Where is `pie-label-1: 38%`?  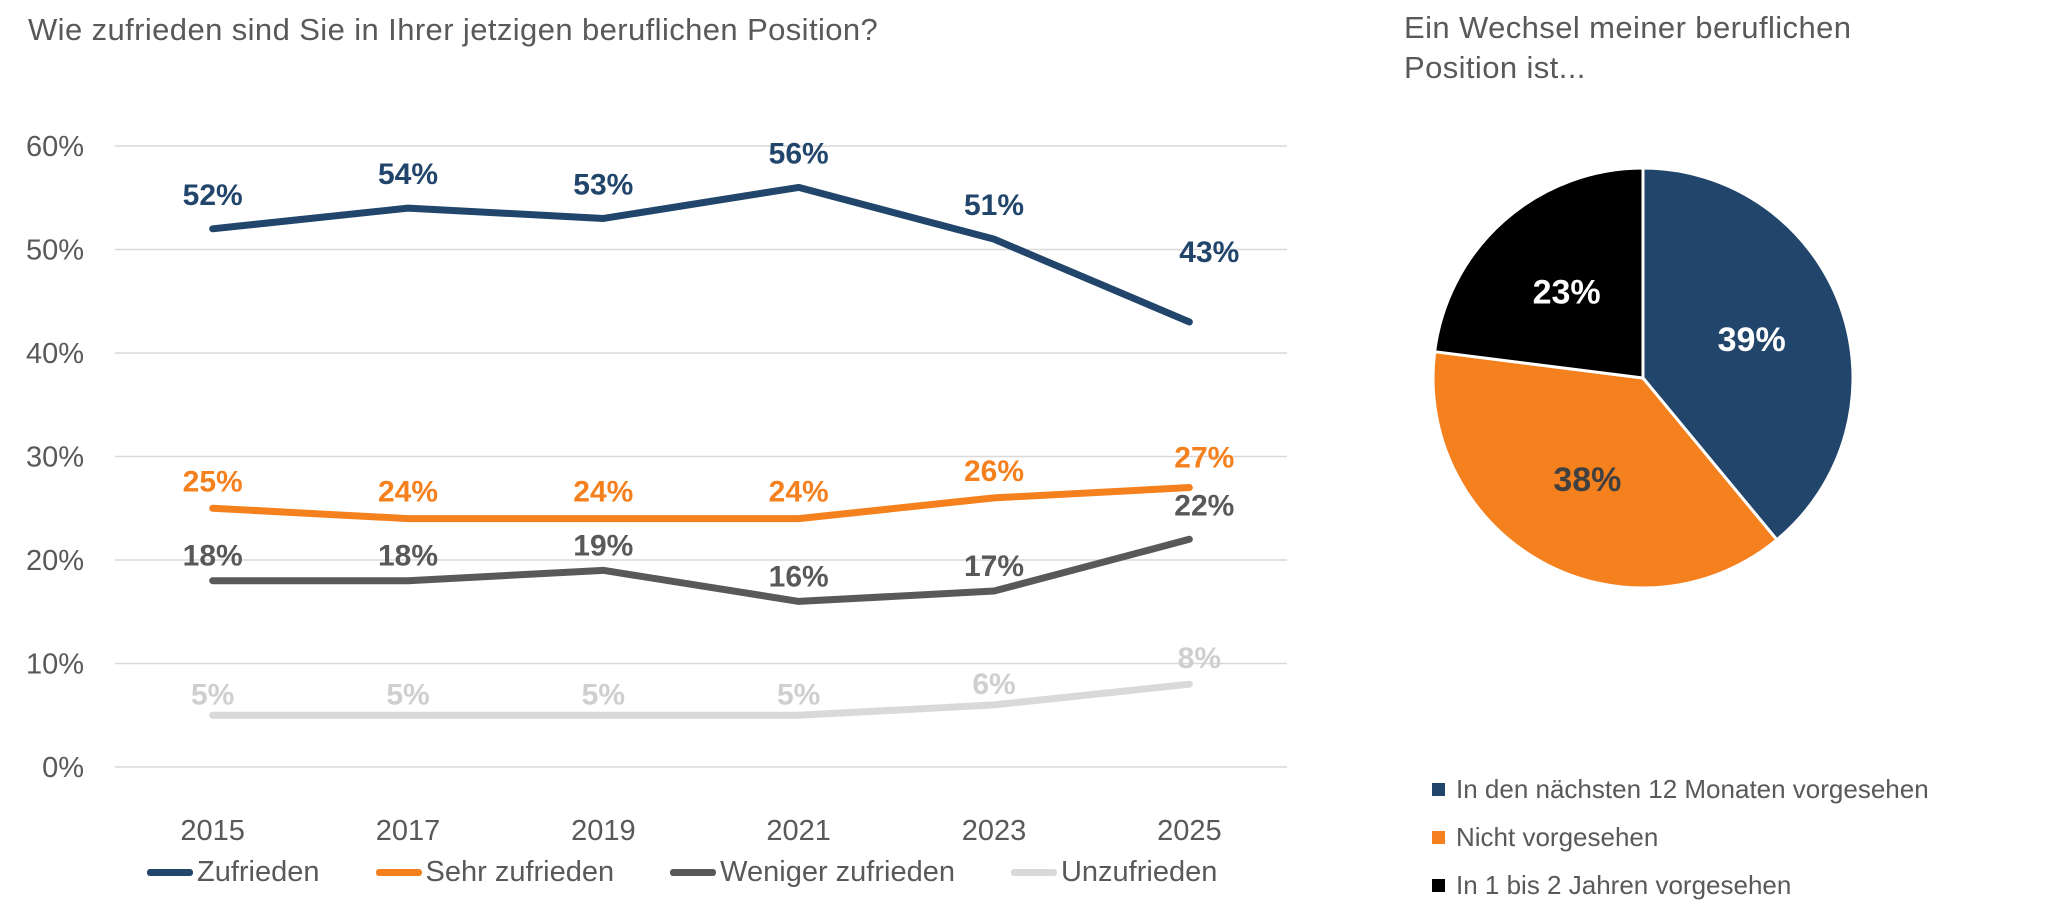 pie-label-1: 38% is located at coordinates (1587, 480).